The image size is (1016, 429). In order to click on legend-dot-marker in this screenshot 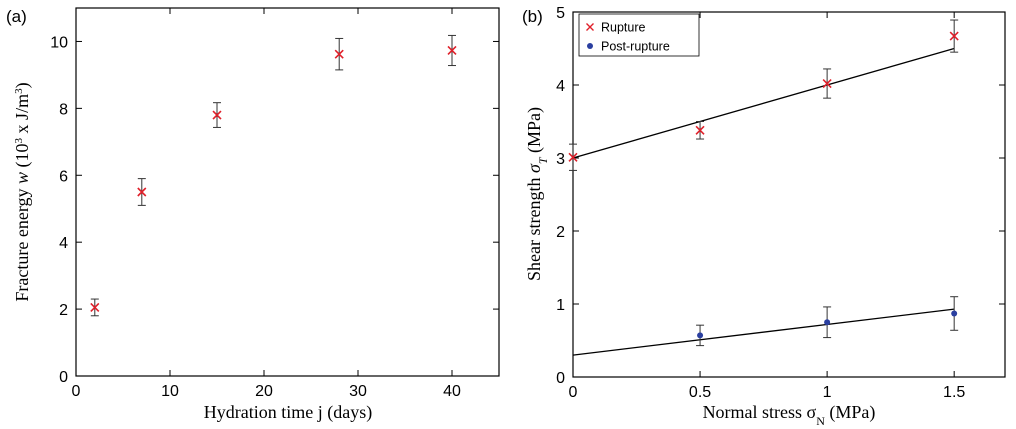, I will do `click(590, 46)`.